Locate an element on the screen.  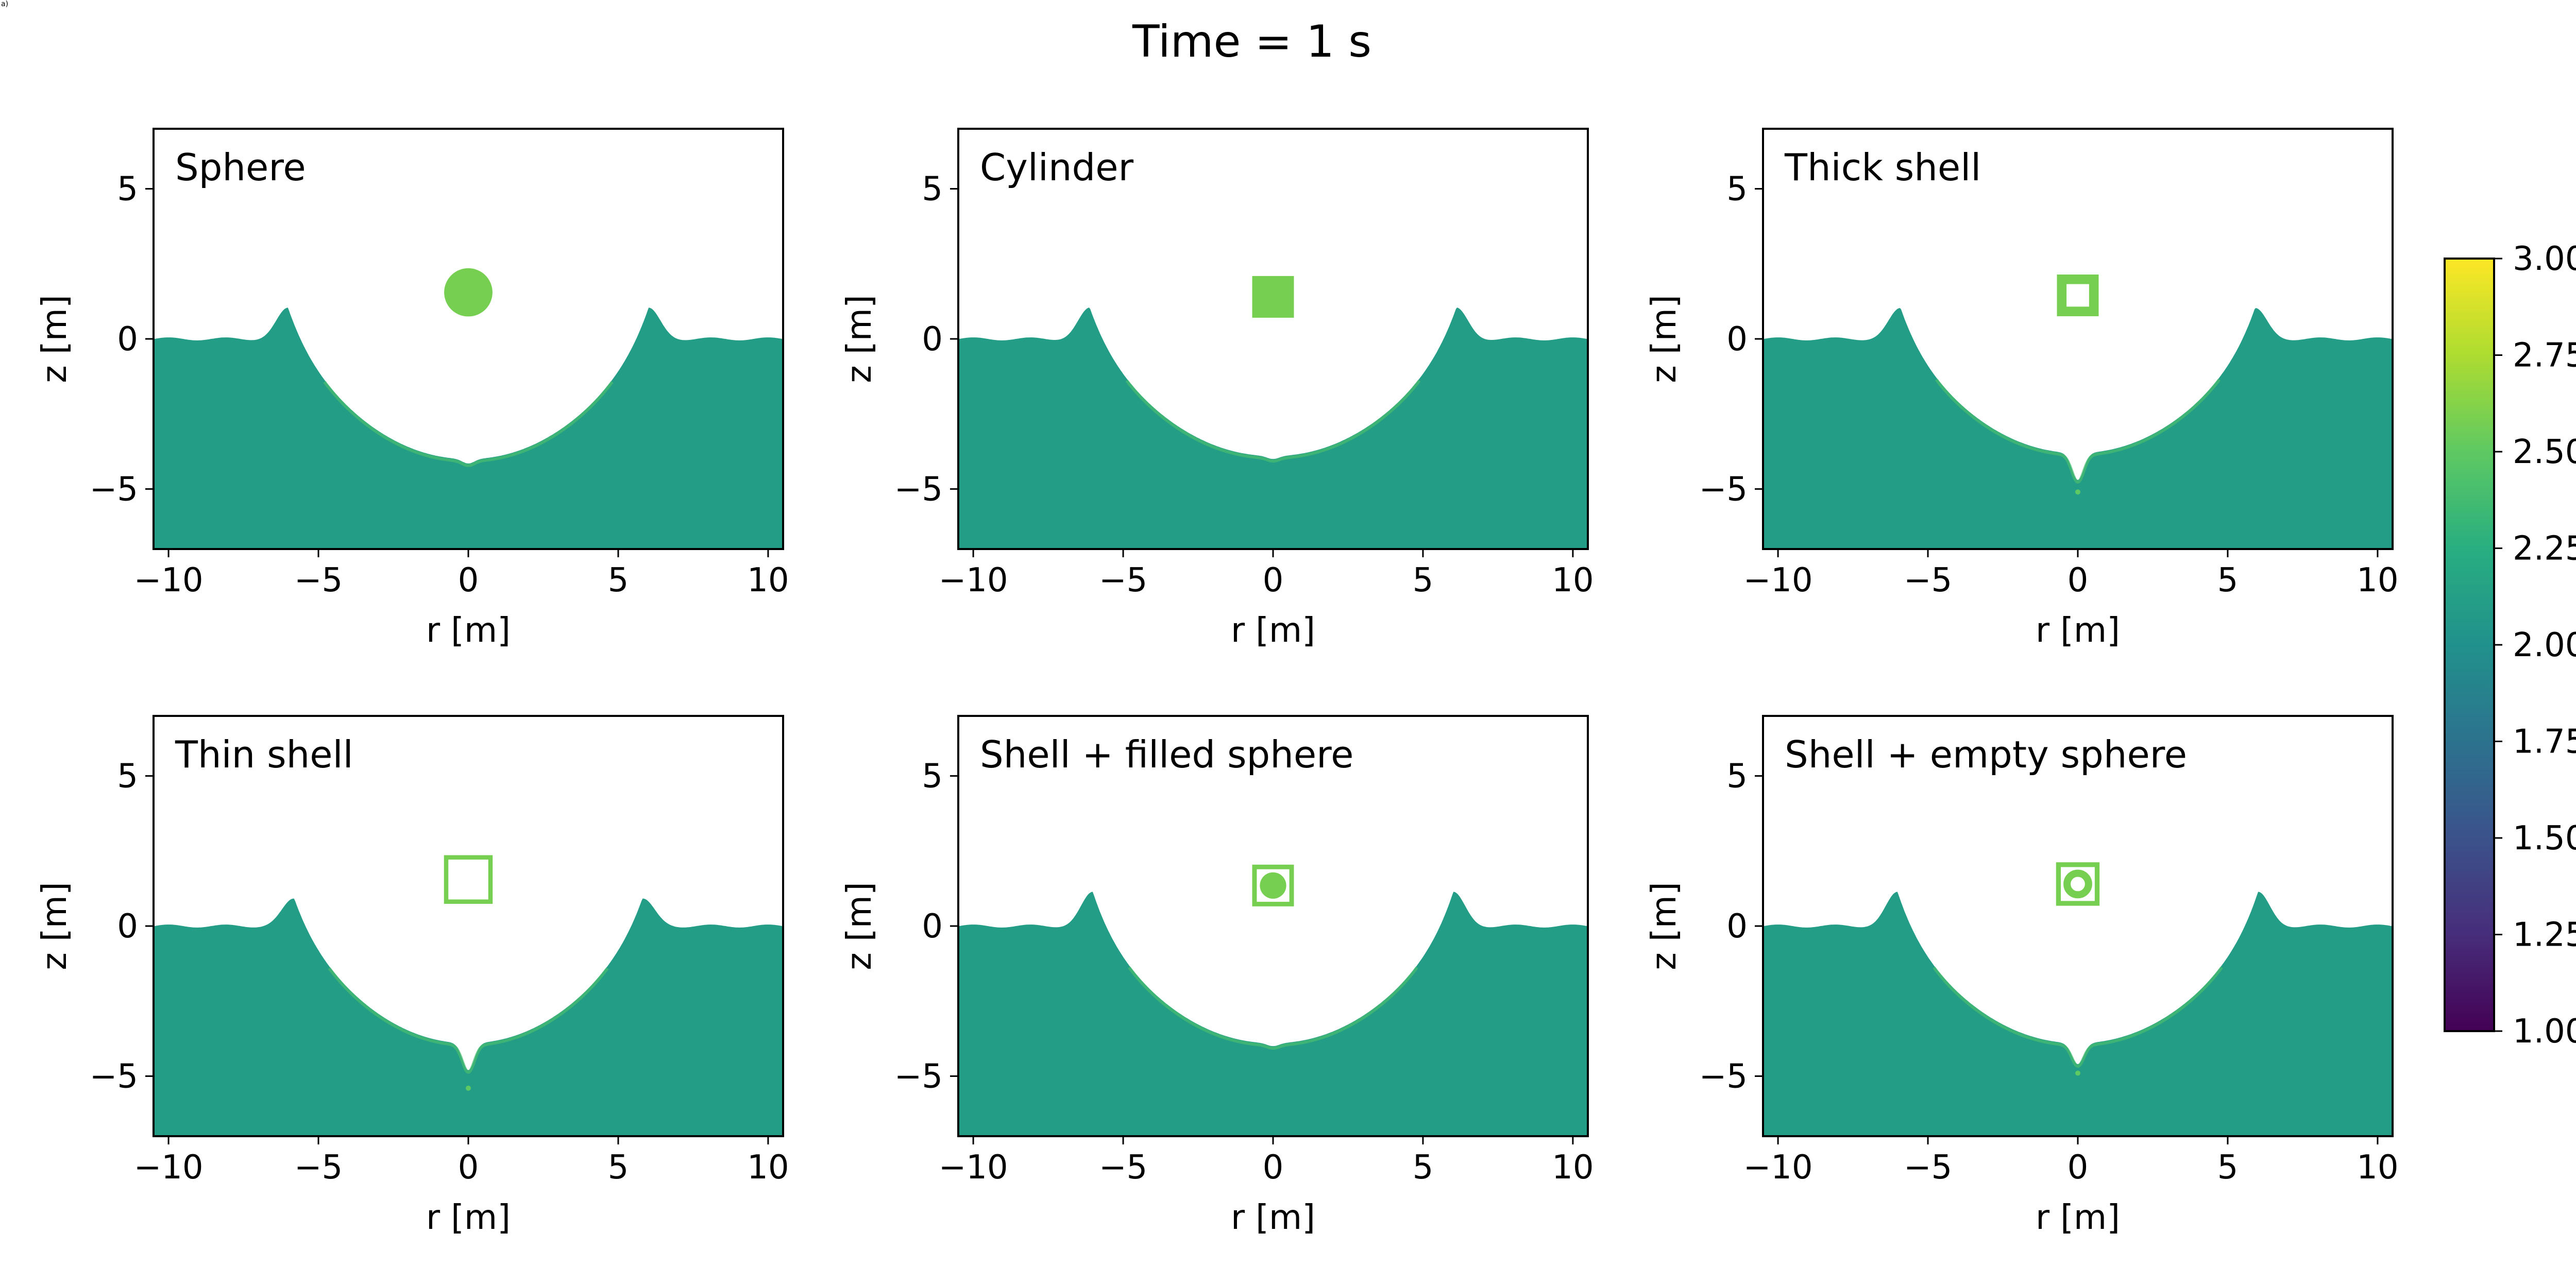
plot-area-thick-shell is located at coordinates (2078, 411).